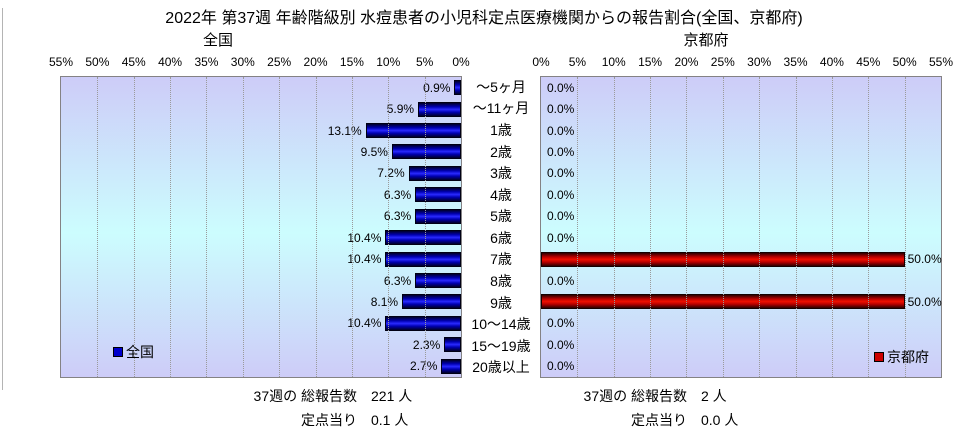 This screenshot has width=968, height=432. I want to click on value-label-national: 0.9%, so click(437, 87).